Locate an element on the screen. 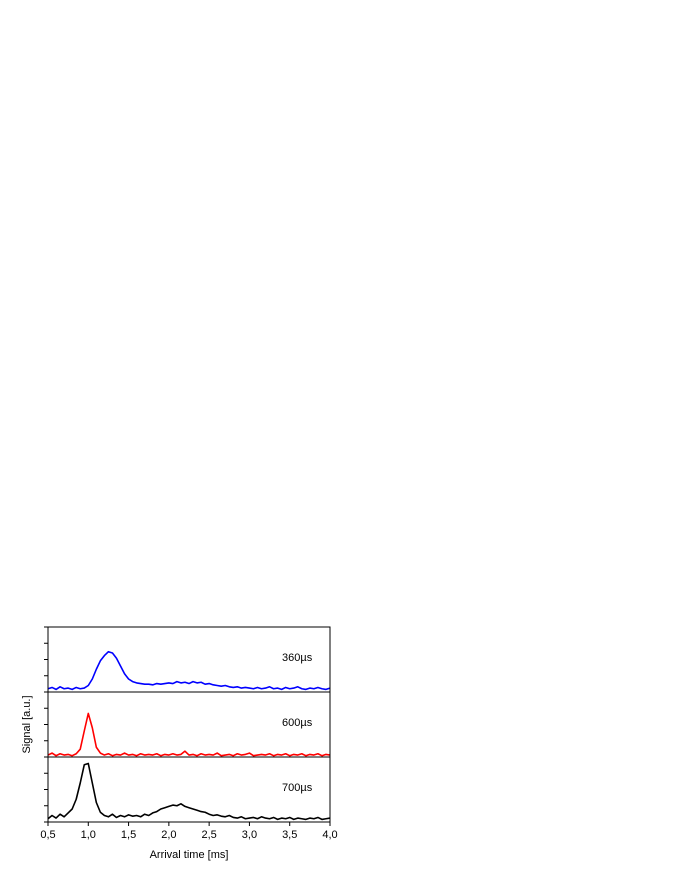  x-tick-label: 2,5 is located at coordinates (208, 835).